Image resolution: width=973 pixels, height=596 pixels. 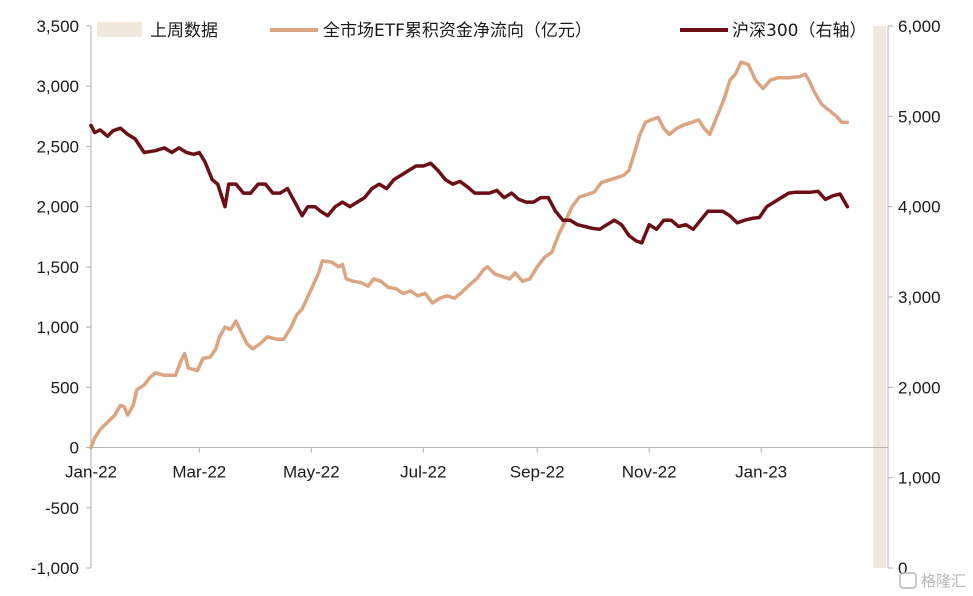 I want to click on legend-label-highlight: 上周数据, so click(x=184, y=31).